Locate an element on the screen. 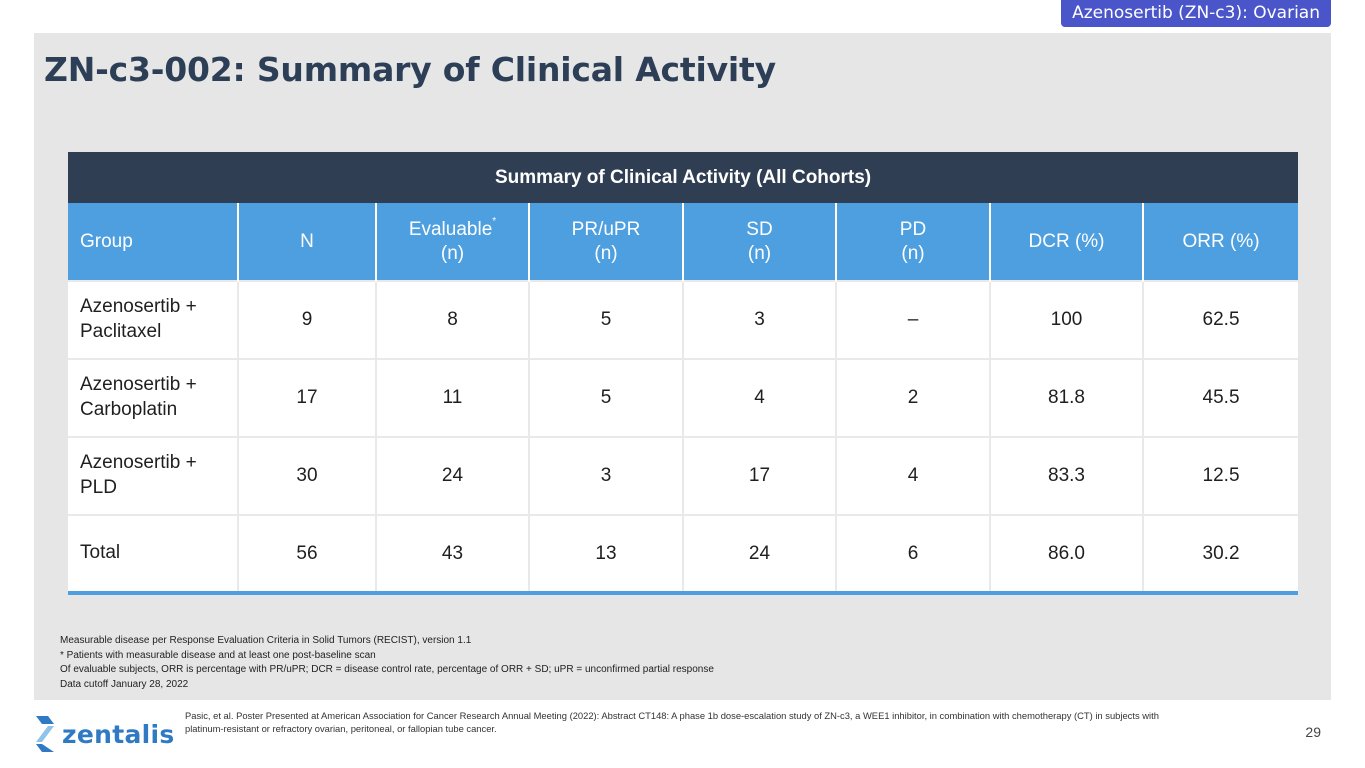 Image resolution: width=1365 pixels, height=768 pixels. cell-pd: 6 is located at coordinates (912, 554).